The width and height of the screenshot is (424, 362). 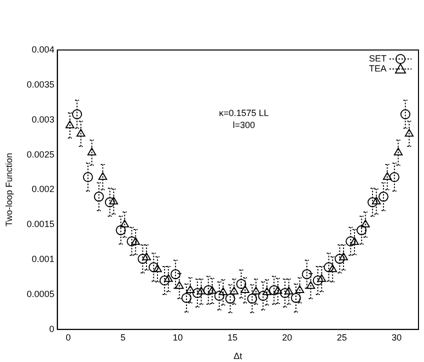 I want to click on x-tick-label: 30, so click(x=397, y=337).